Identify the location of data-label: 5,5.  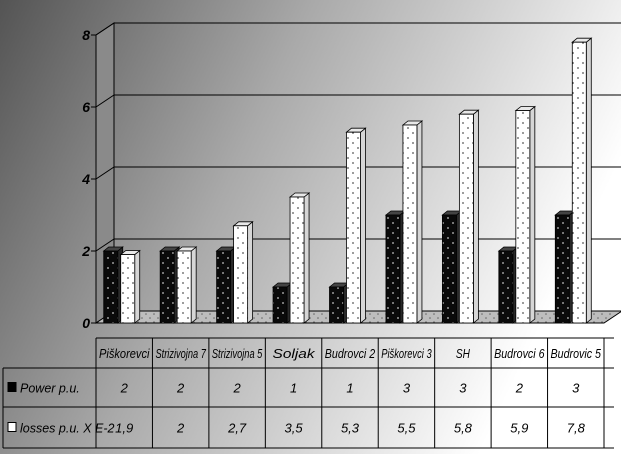
(406, 428).